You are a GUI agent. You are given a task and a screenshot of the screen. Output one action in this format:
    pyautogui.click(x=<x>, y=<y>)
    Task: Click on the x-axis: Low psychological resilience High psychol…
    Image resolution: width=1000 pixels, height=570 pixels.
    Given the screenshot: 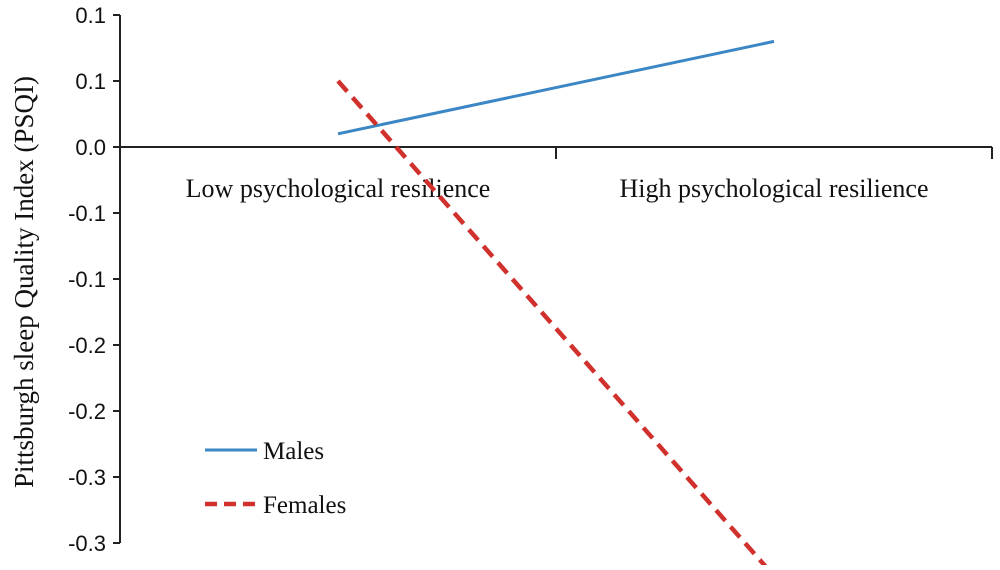 What is the action you would take?
    pyautogui.click(x=556, y=174)
    